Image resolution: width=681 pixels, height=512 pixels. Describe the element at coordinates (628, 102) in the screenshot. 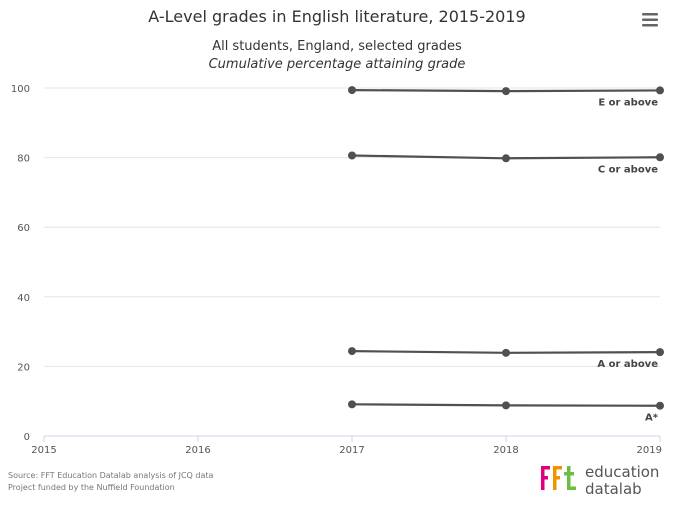

I see `series-label: E or above` at that location.